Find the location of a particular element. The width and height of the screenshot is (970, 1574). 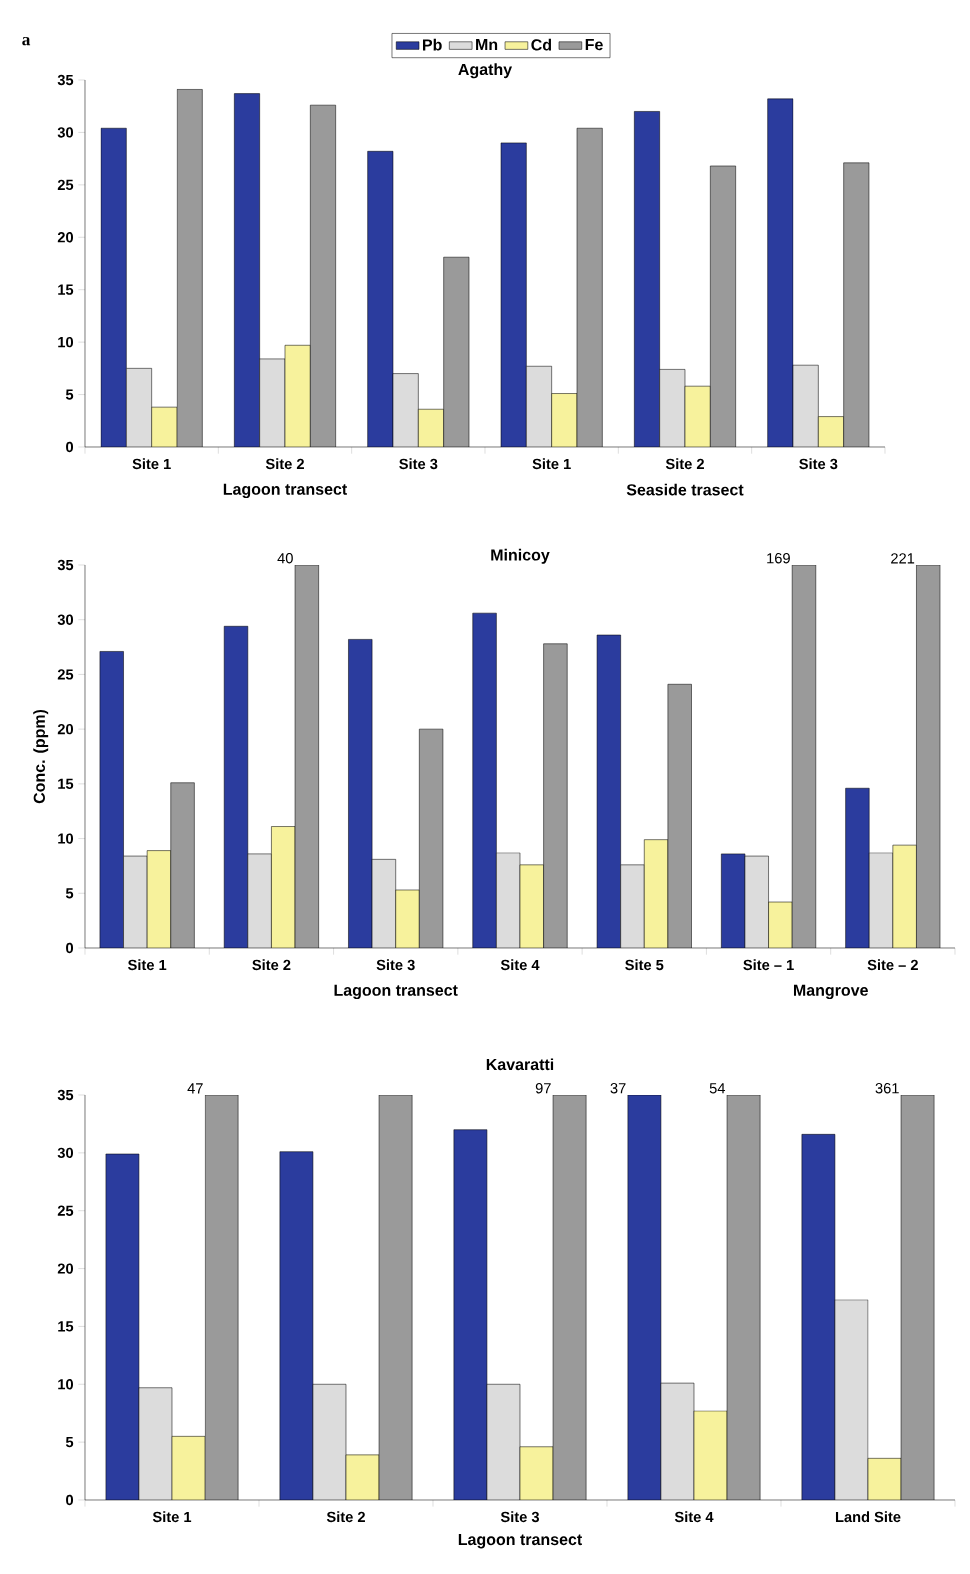

x-tick-label: Land Site is located at coordinates (868, 1517).